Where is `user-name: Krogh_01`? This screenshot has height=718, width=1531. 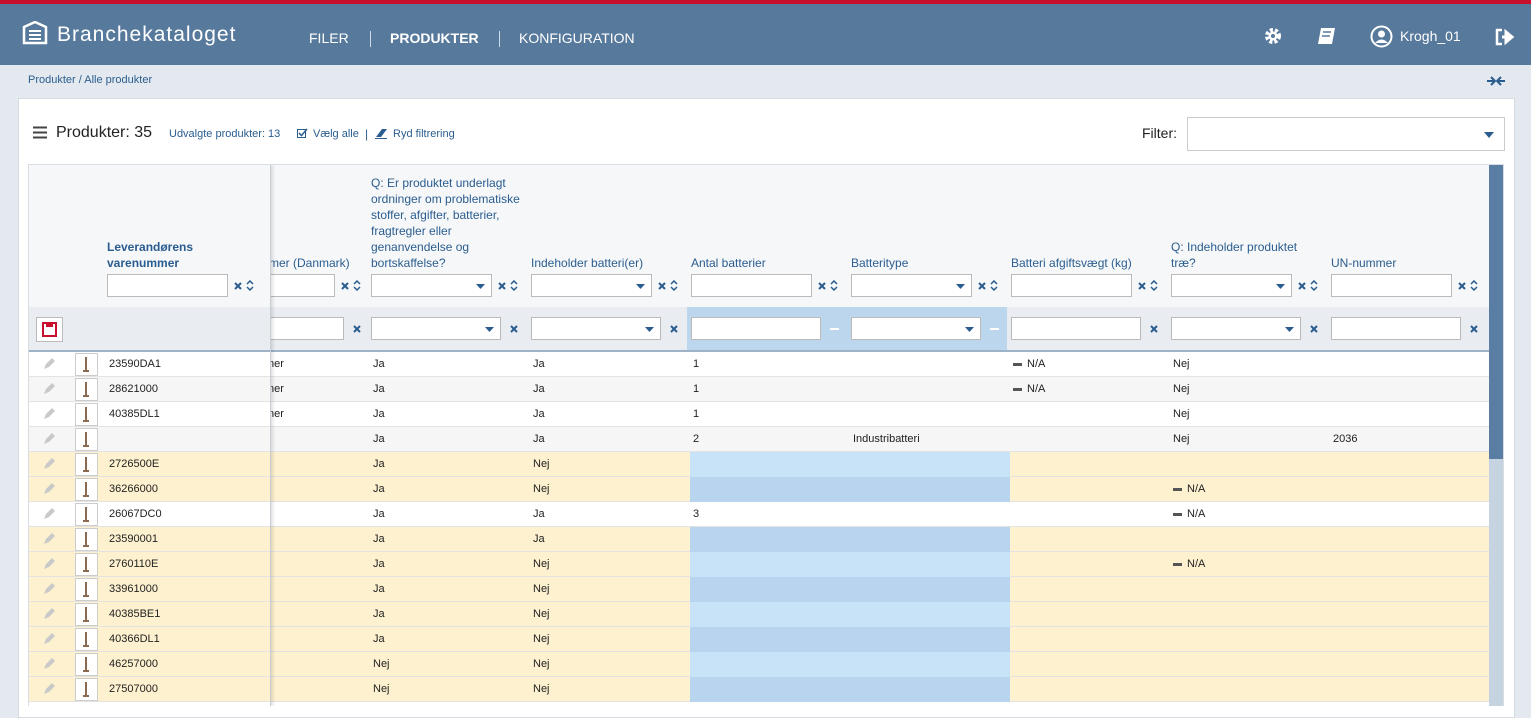
user-name: Krogh_01 is located at coordinates (1430, 36).